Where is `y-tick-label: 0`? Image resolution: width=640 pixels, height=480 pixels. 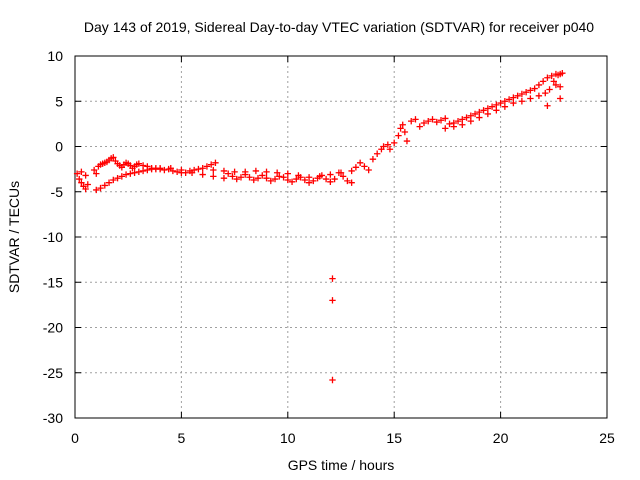
y-tick-label: 0 is located at coordinates (59, 147).